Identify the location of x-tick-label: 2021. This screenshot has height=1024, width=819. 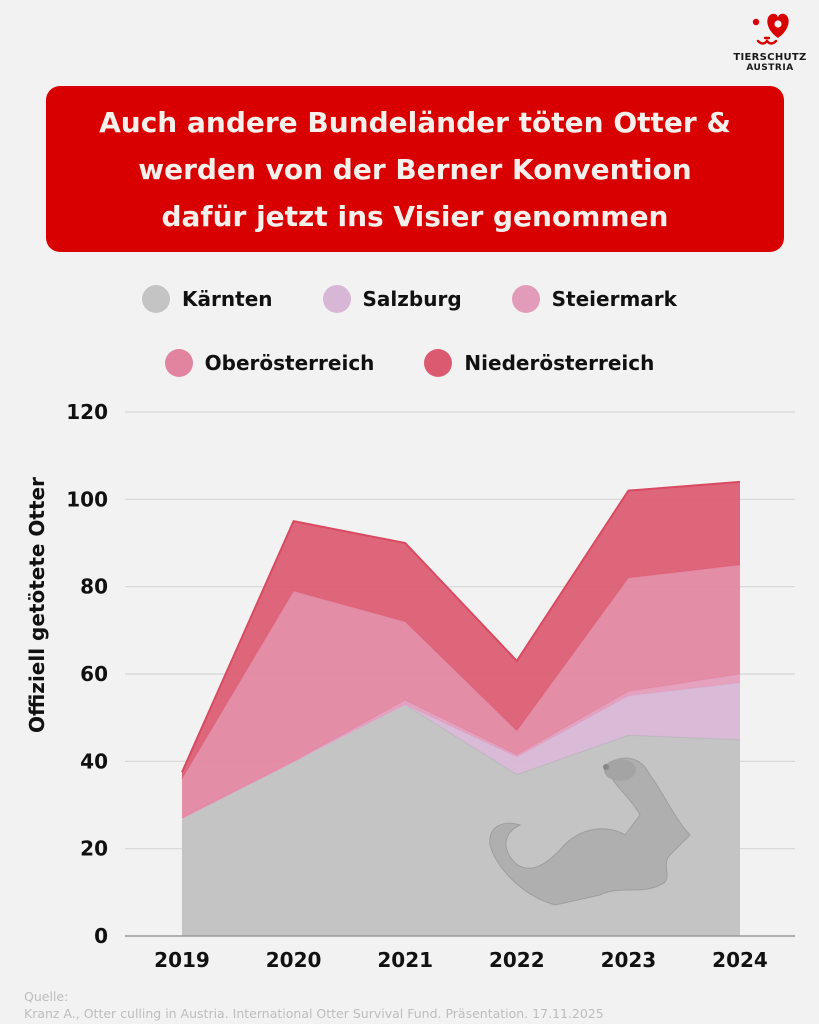
(405, 960).